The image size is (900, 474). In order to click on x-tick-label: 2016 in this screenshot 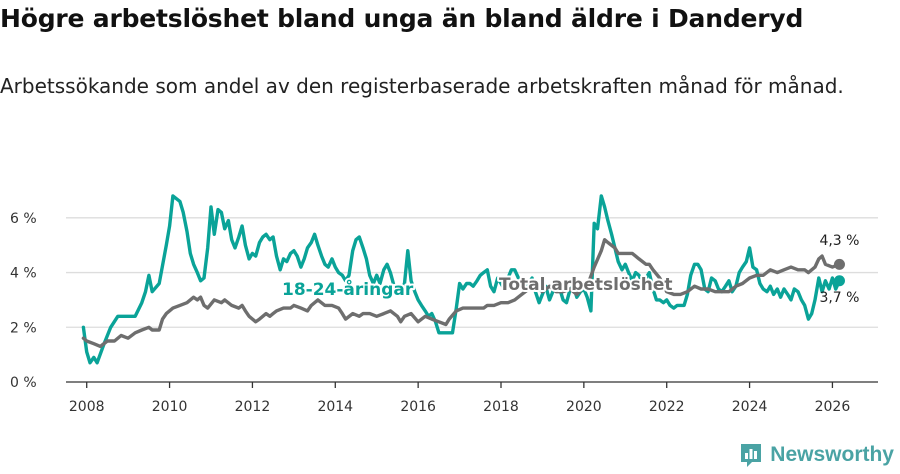, I will do `click(418, 407)`.